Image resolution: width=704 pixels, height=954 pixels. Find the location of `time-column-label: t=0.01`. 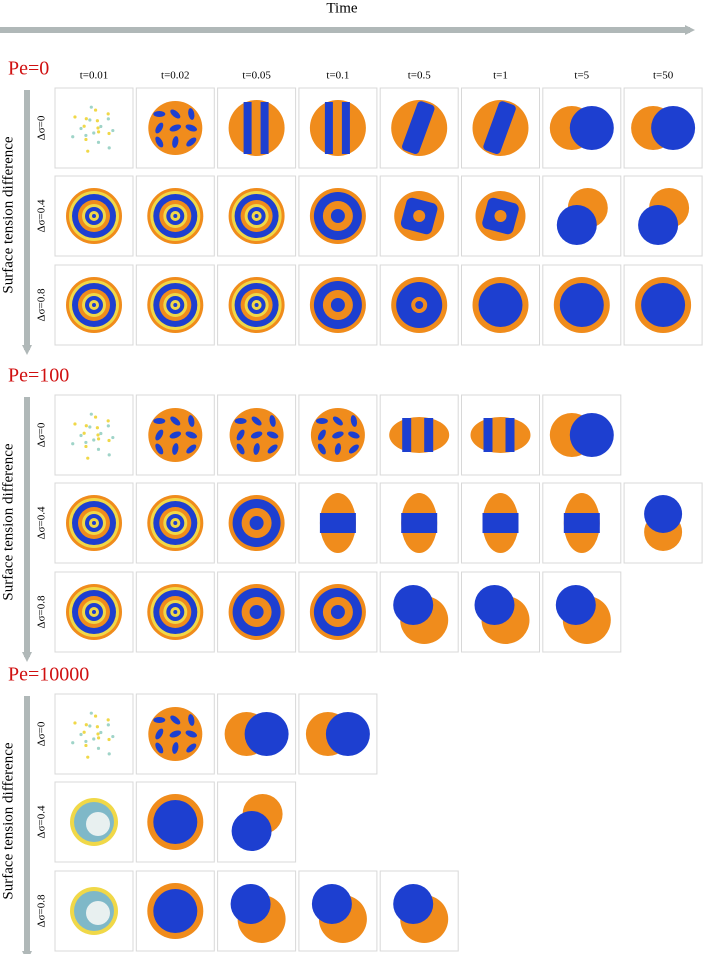

time-column-label: t=0.01 is located at coordinates (94, 76).